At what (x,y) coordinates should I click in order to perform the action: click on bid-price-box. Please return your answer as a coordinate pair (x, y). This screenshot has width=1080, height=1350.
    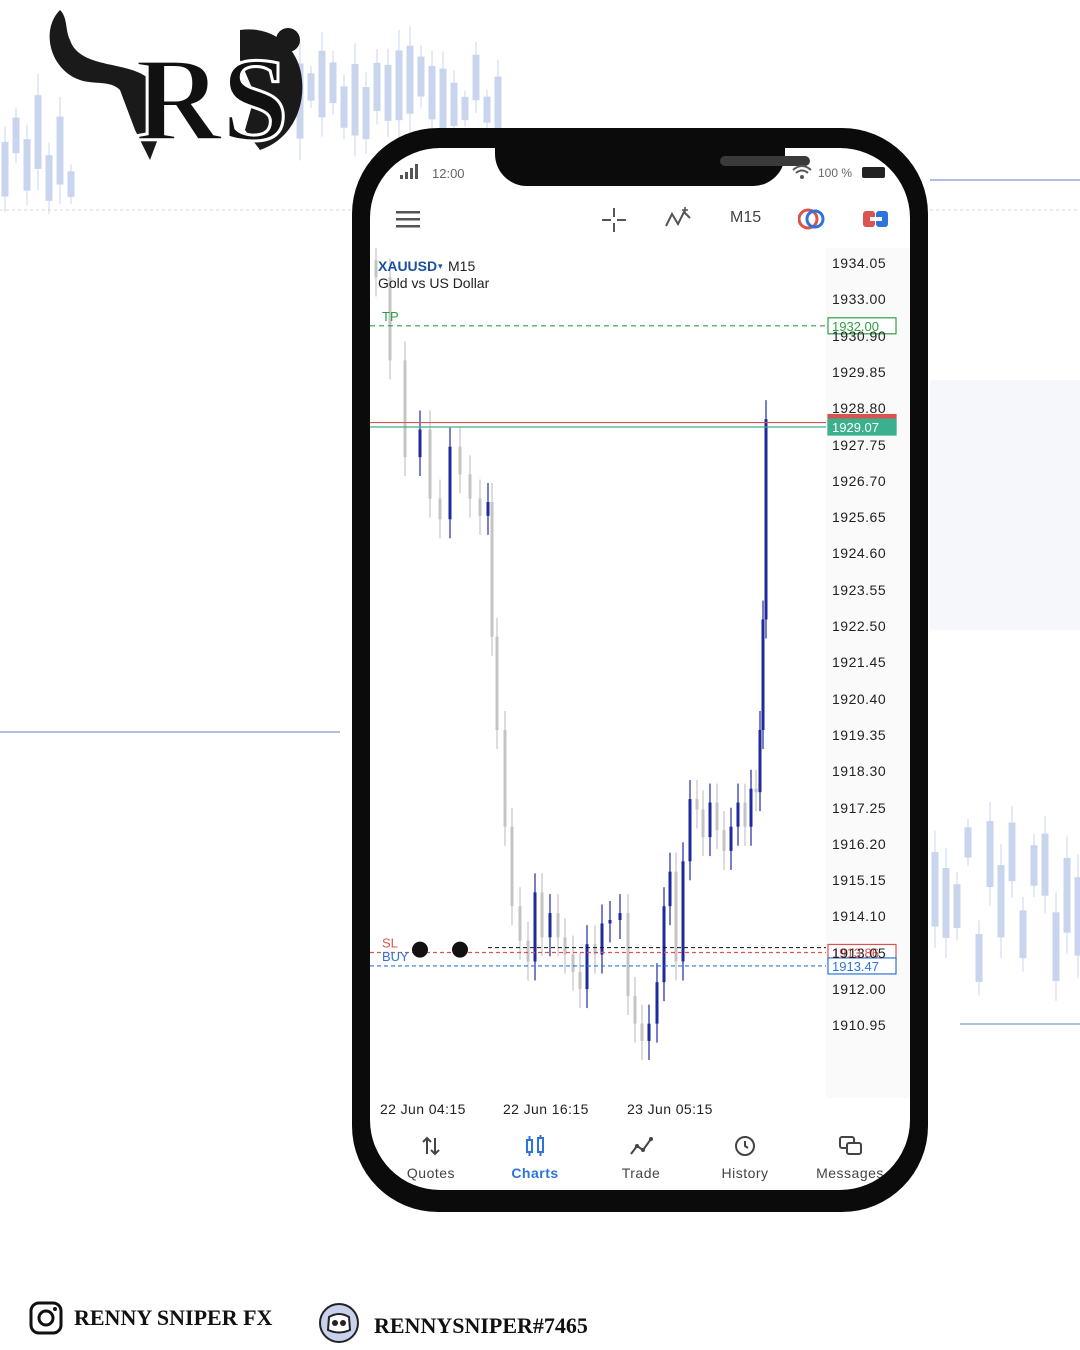
    Looking at the image, I should click on (862, 427).